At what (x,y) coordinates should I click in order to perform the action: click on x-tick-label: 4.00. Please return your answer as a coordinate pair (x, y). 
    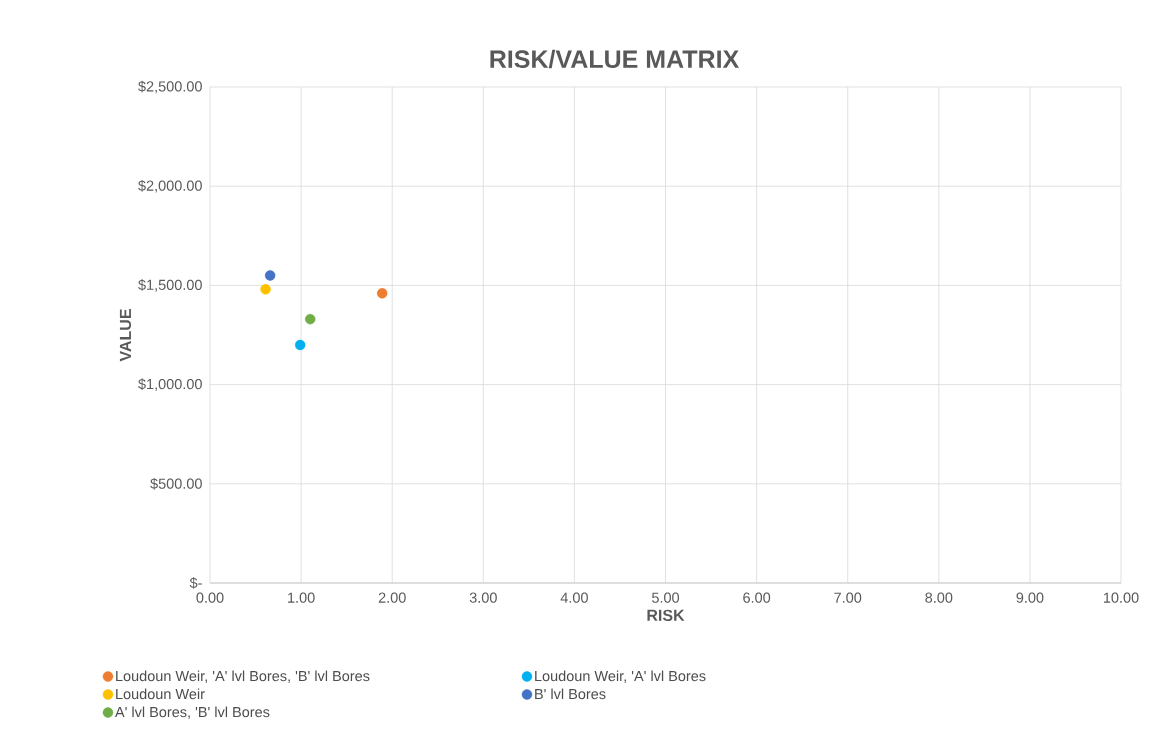
    Looking at the image, I should click on (574, 597).